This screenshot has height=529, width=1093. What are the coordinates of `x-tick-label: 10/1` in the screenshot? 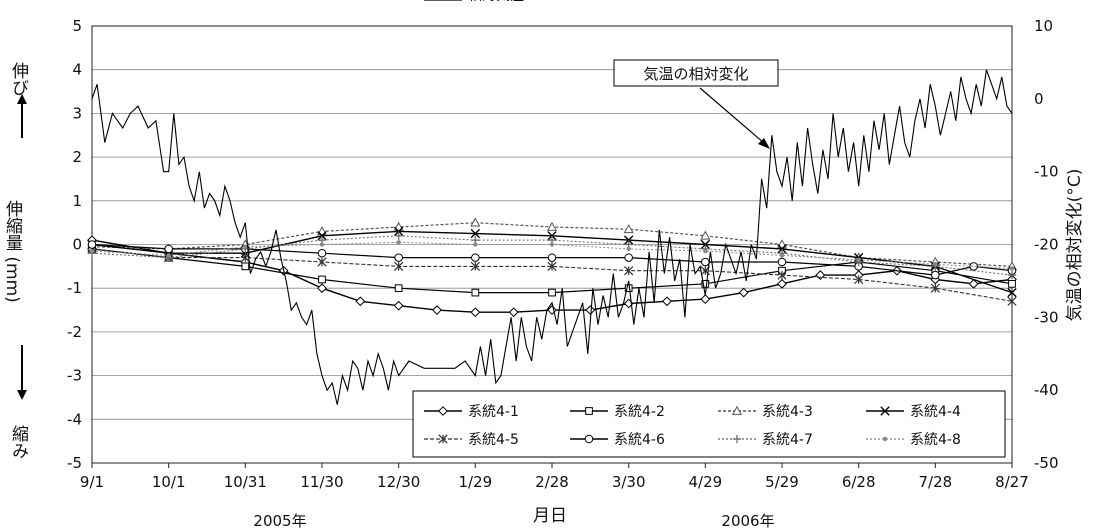 It's located at (169, 482).